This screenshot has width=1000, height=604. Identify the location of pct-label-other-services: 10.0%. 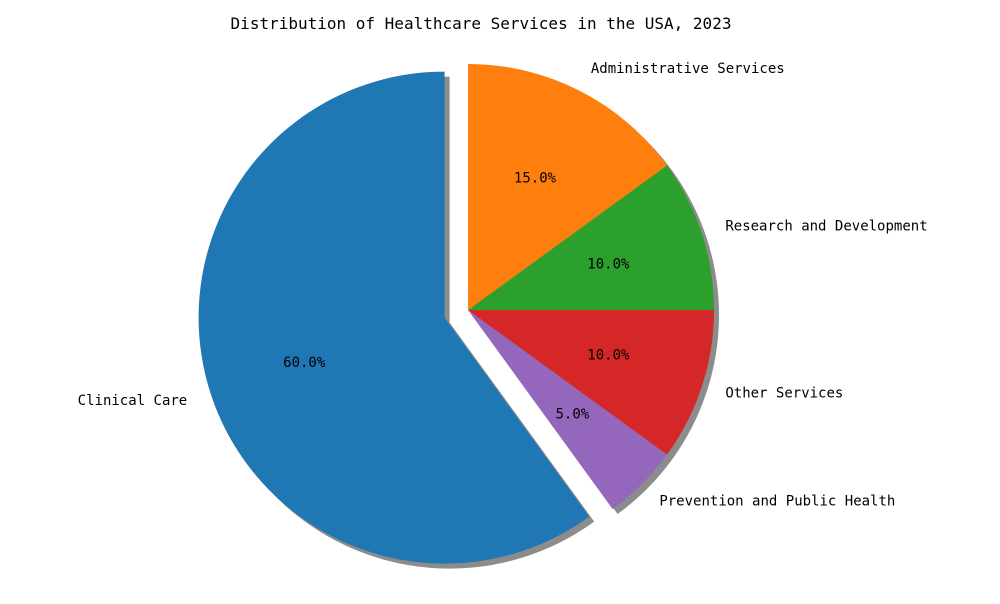
(608, 356).